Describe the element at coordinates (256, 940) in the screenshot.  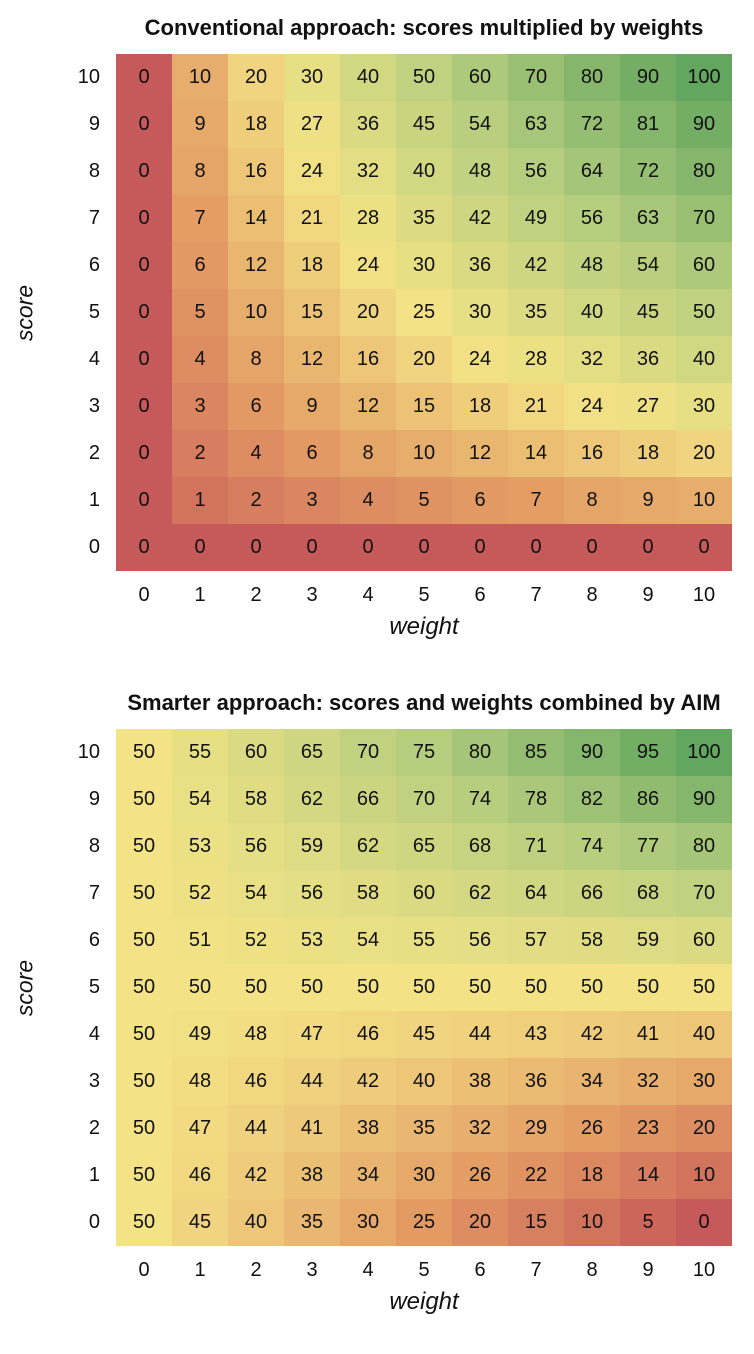
I see `heatmap-cell-s6-w2: 52` at that location.